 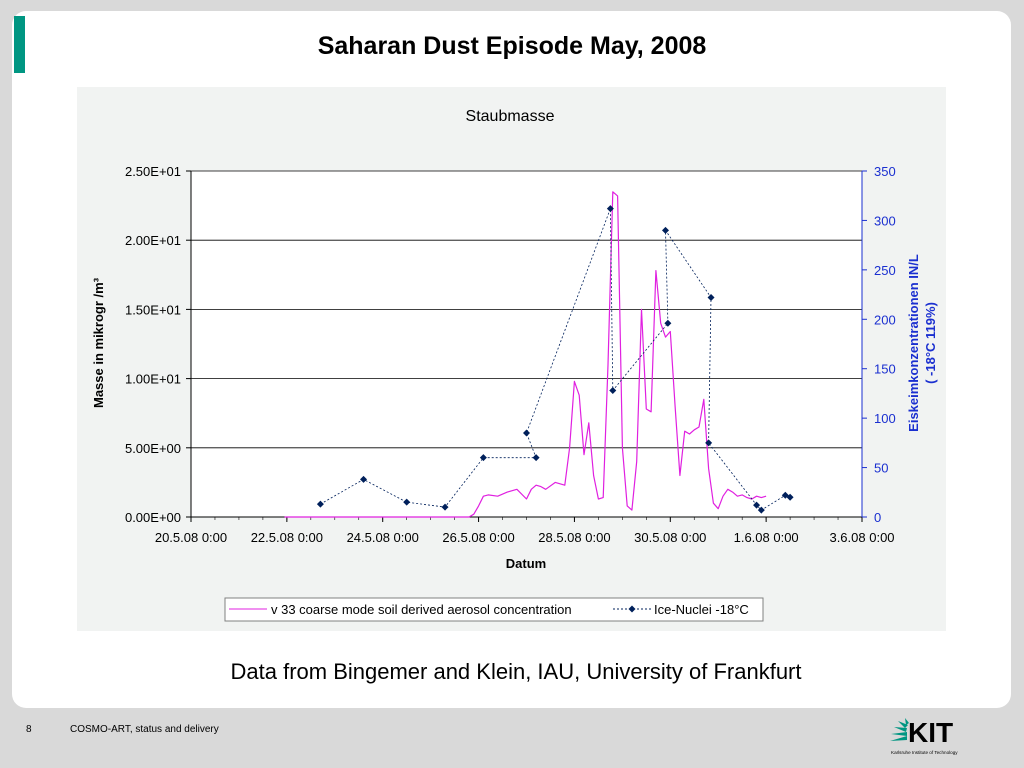 I want to click on y-tick-label: 1.50E+01, so click(x=153, y=309).